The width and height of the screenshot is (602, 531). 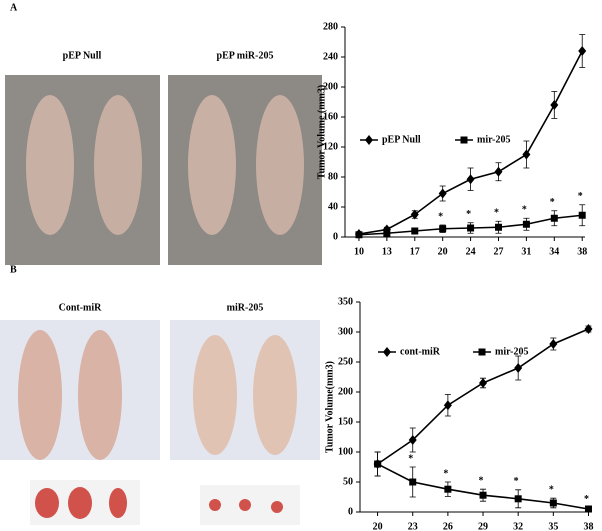 What do you see at coordinates (330, 146) in the screenshot?
I see `y-tick-label: 120` at bounding box center [330, 146].